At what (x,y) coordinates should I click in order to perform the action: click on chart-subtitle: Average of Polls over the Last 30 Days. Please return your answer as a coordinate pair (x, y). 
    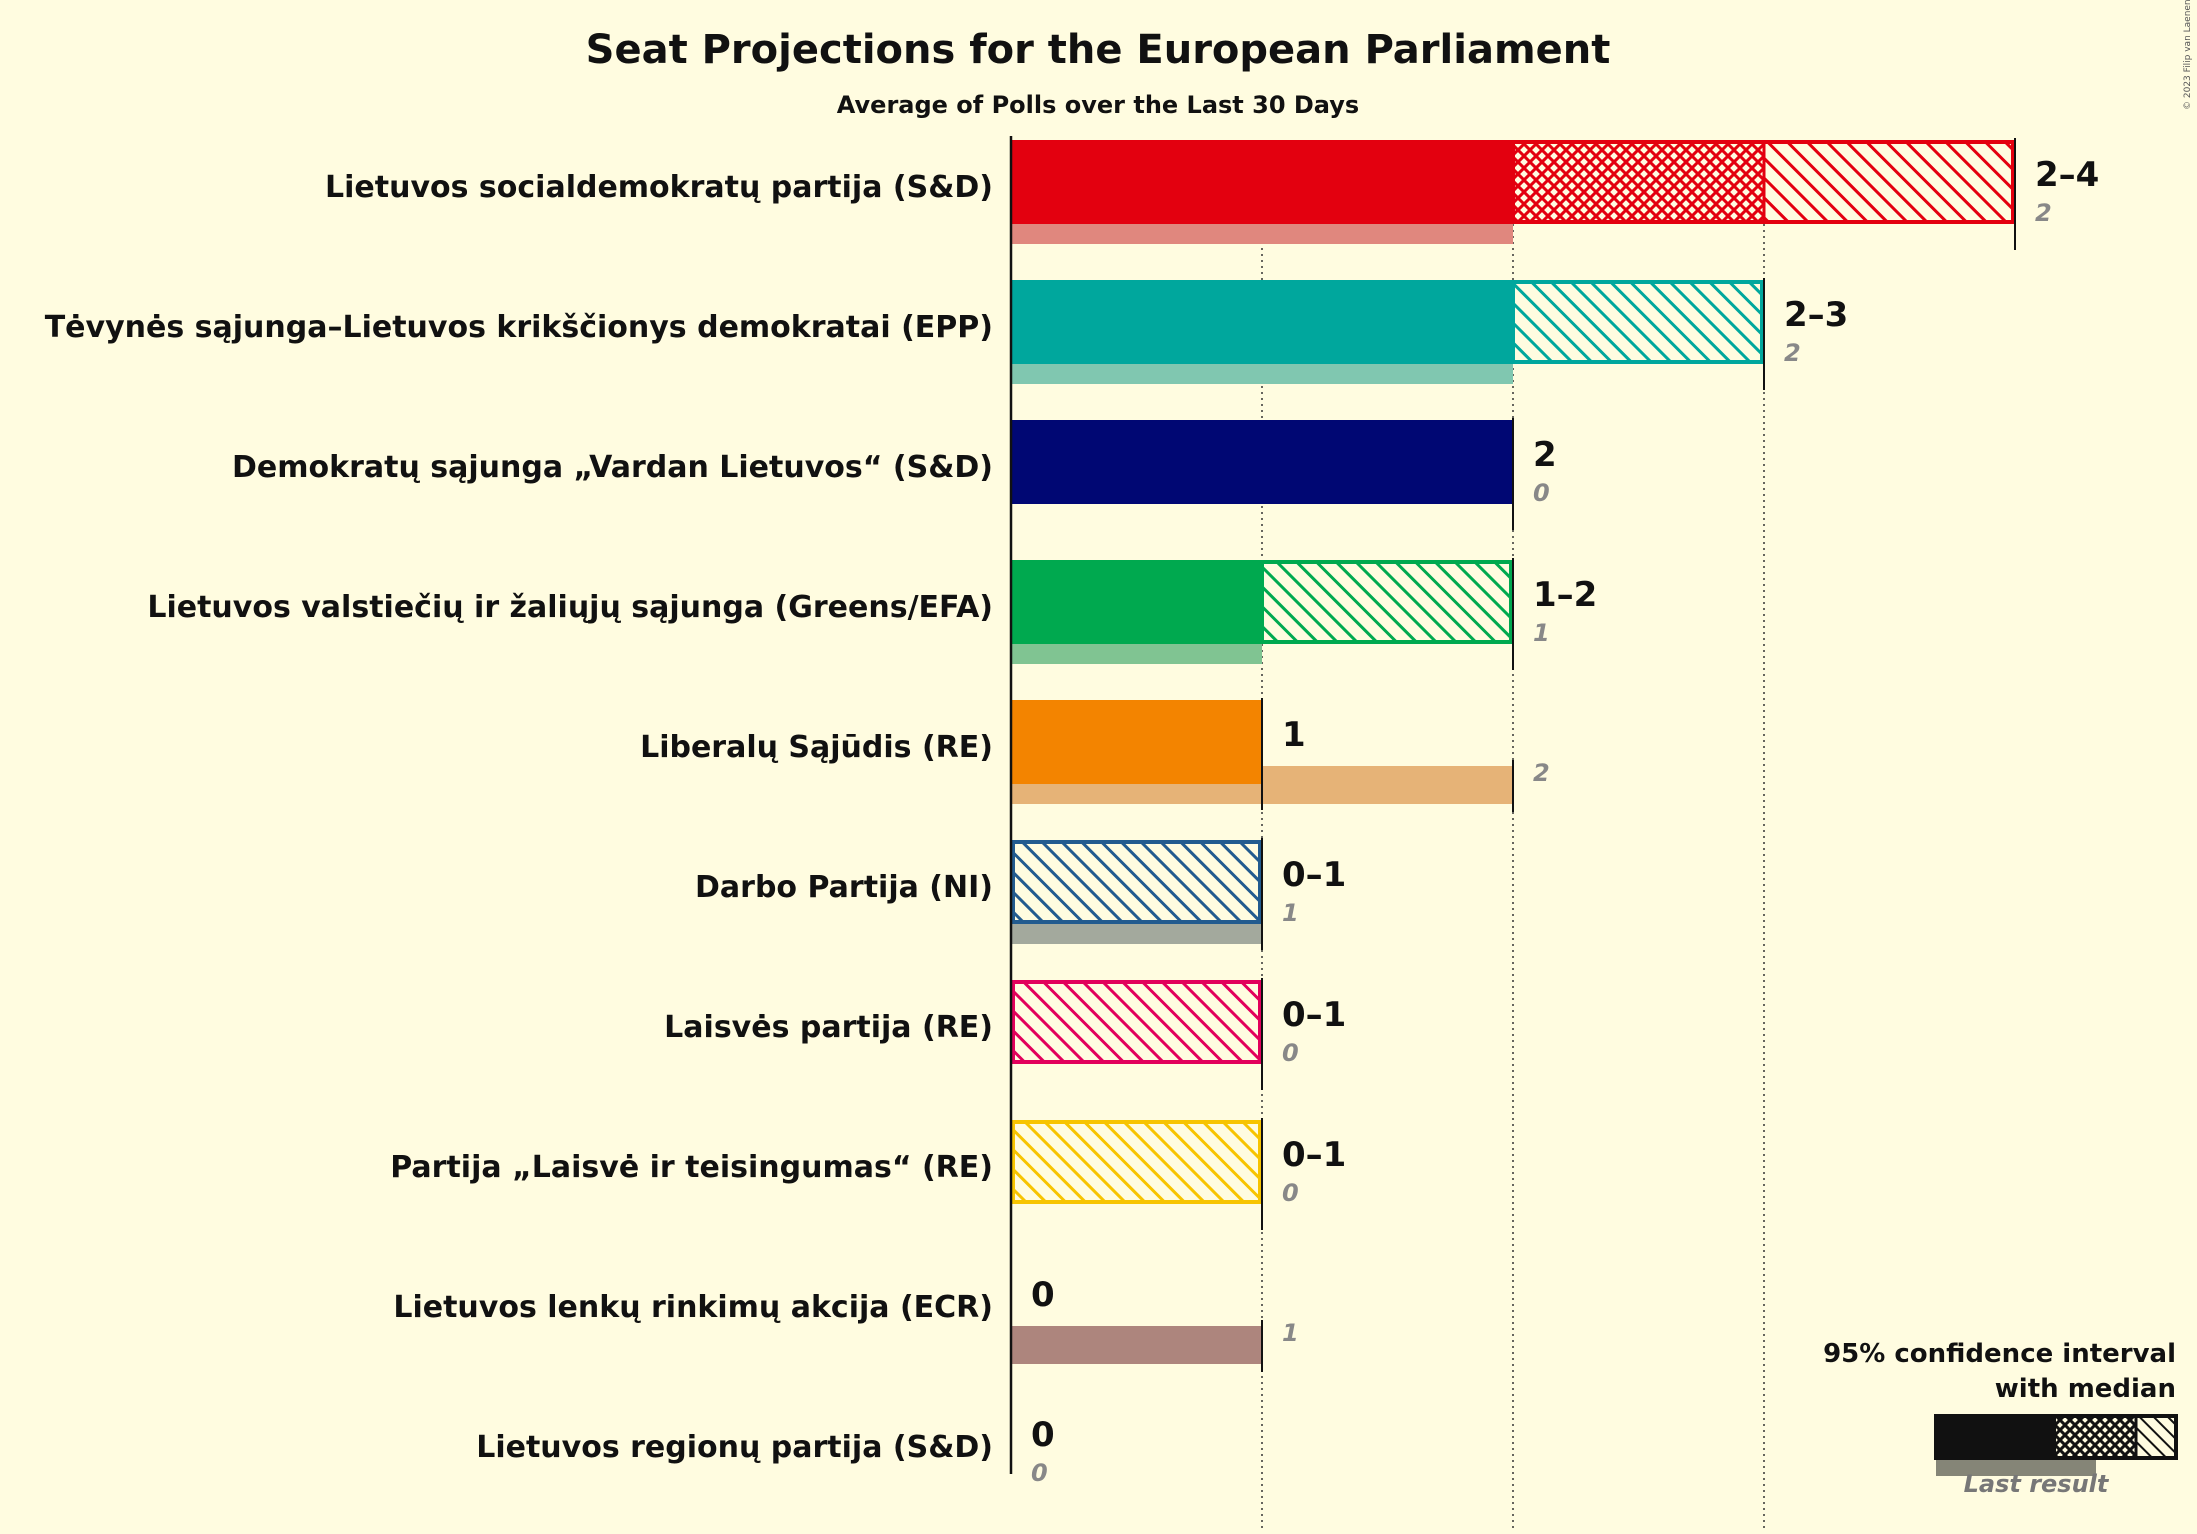
    Looking at the image, I should click on (1098, 105).